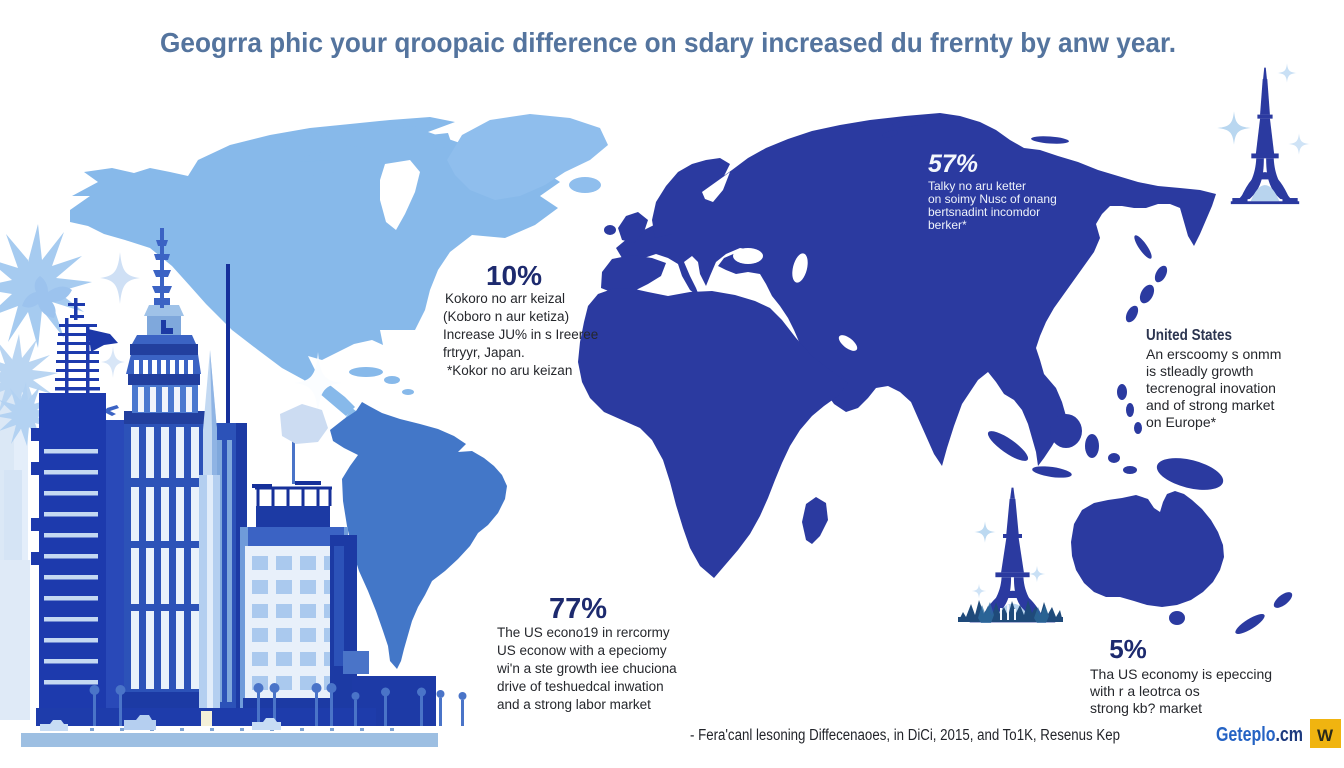  What do you see at coordinates (484, 352) in the screenshot?
I see `svg-text: frtryyr, Japan.` at bounding box center [484, 352].